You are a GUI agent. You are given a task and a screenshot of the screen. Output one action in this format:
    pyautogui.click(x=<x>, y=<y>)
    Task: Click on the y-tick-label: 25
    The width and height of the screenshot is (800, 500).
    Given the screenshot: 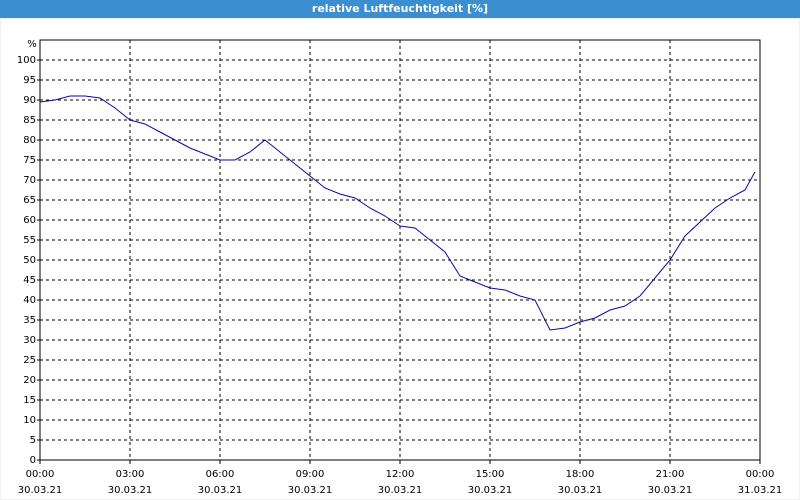 What is the action you would take?
    pyautogui.click(x=29, y=360)
    